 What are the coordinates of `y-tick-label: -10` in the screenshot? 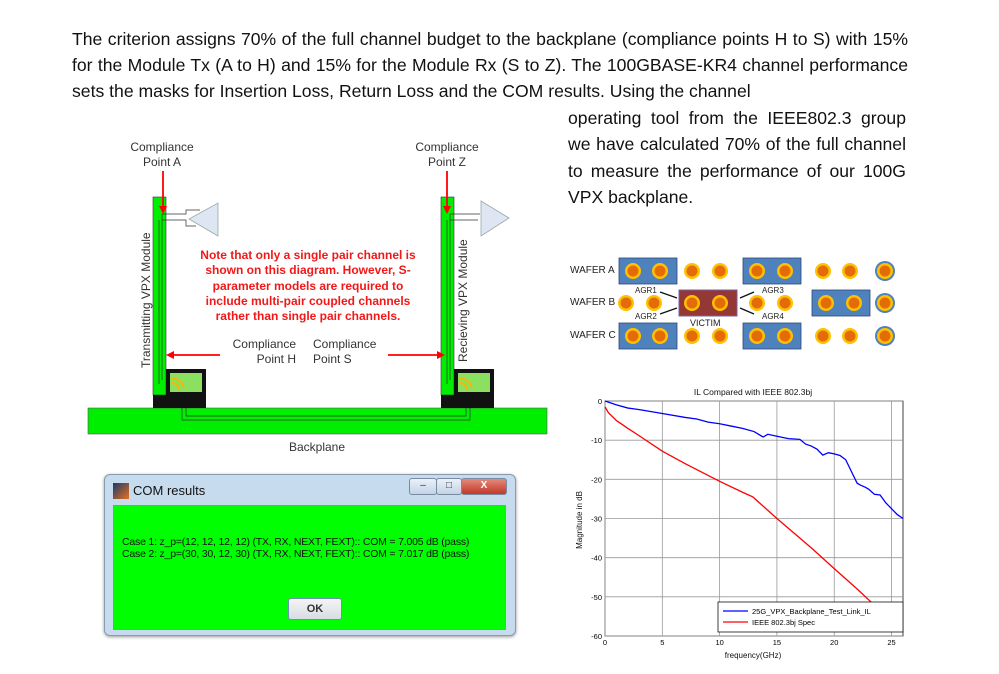 It's located at (596, 440).